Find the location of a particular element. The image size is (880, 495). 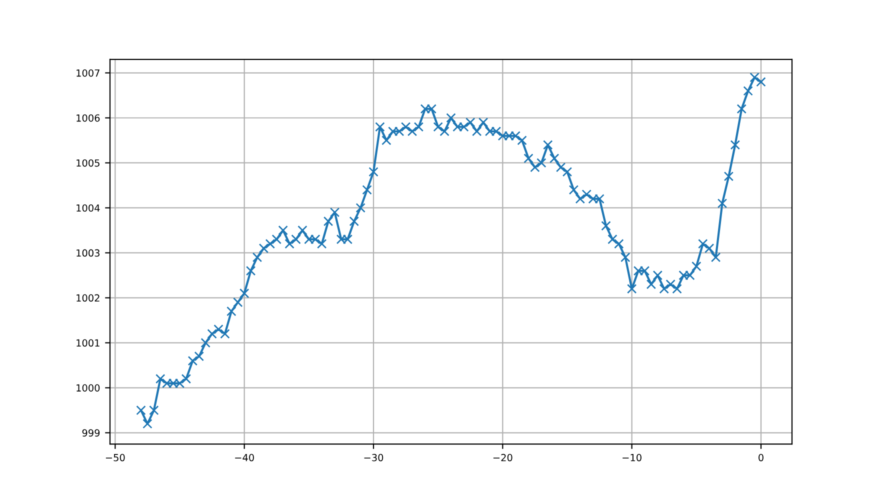

y-tick-label: 1006 is located at coordinates (88, 118).